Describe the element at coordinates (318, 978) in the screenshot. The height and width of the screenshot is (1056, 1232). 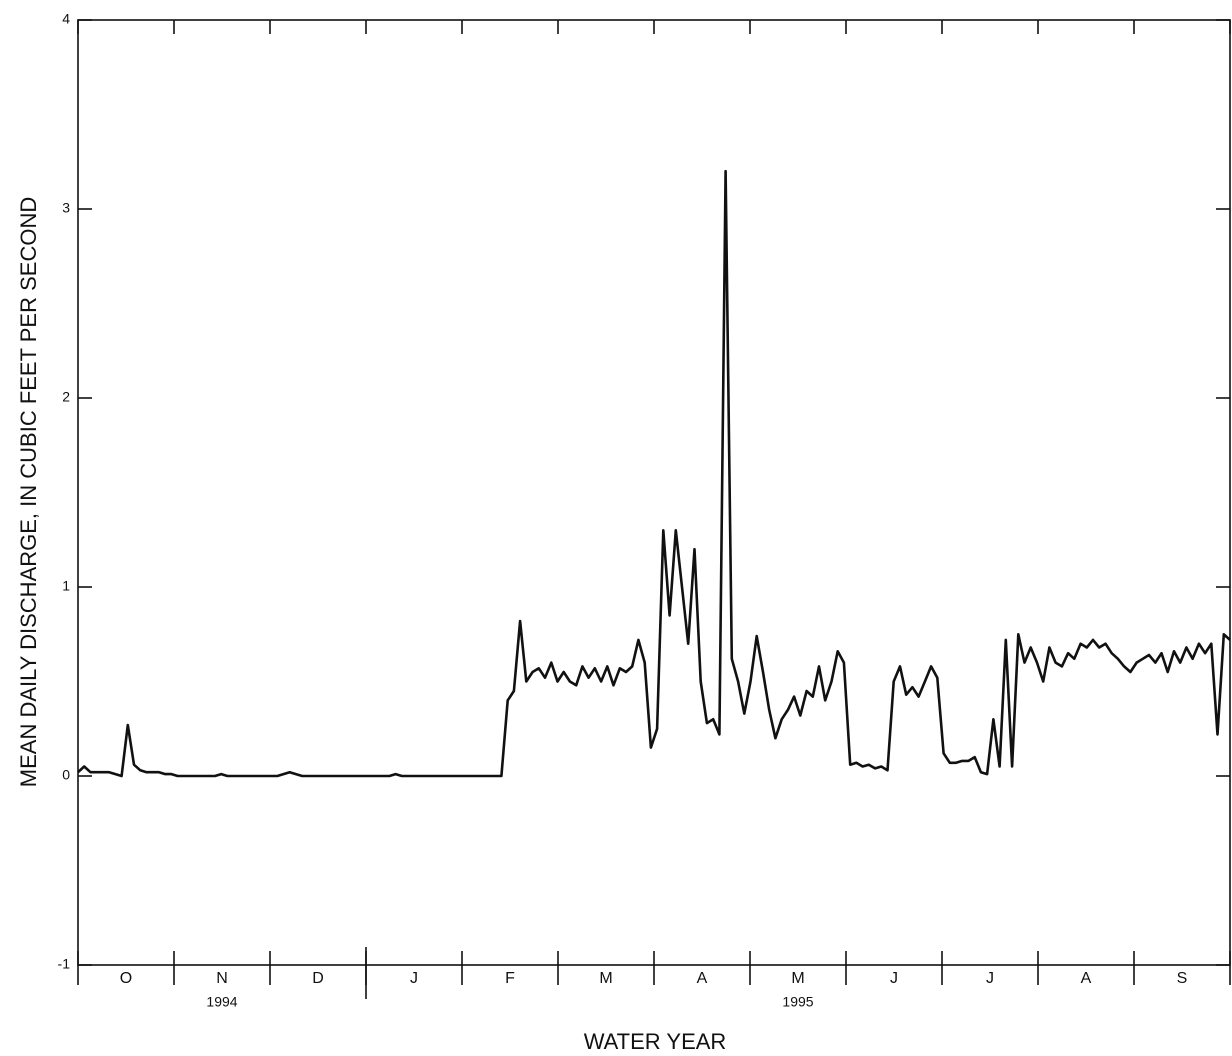
I see `x-tick-label: D` at that location.